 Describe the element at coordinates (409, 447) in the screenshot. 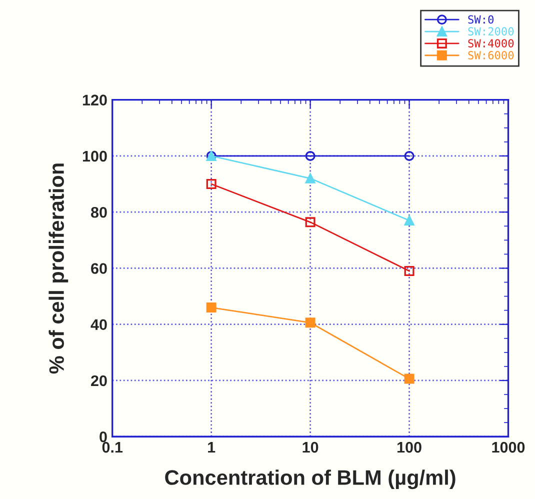

I see `x-tick-label: 100` at that location.